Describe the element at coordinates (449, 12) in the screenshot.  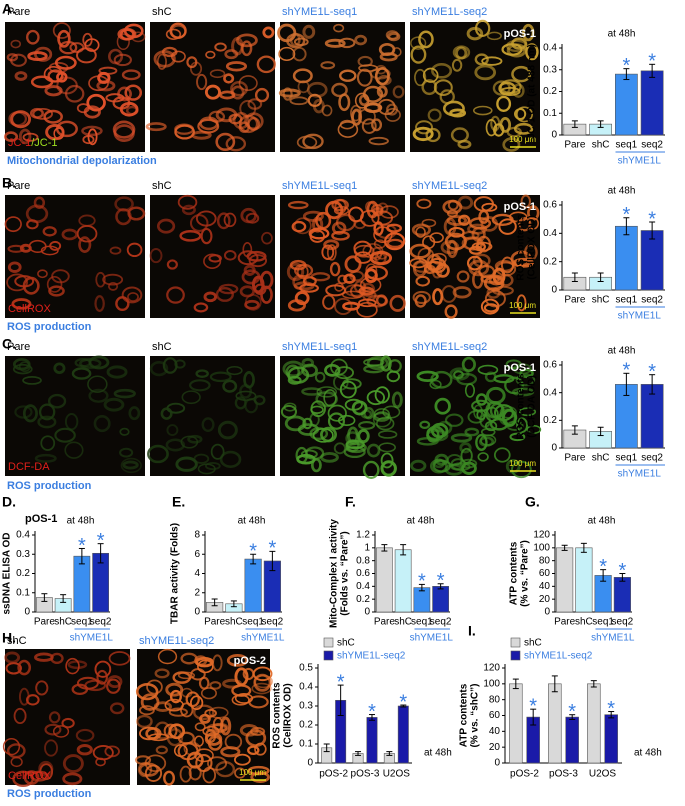
I see `image-label: shYME1L-seq2` at that location.